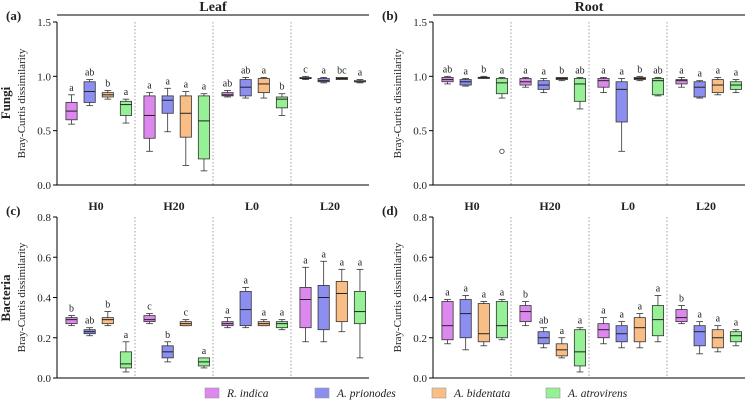 The image size is (747, 403). I want to click on box-l0-s1, so click(245, 88).